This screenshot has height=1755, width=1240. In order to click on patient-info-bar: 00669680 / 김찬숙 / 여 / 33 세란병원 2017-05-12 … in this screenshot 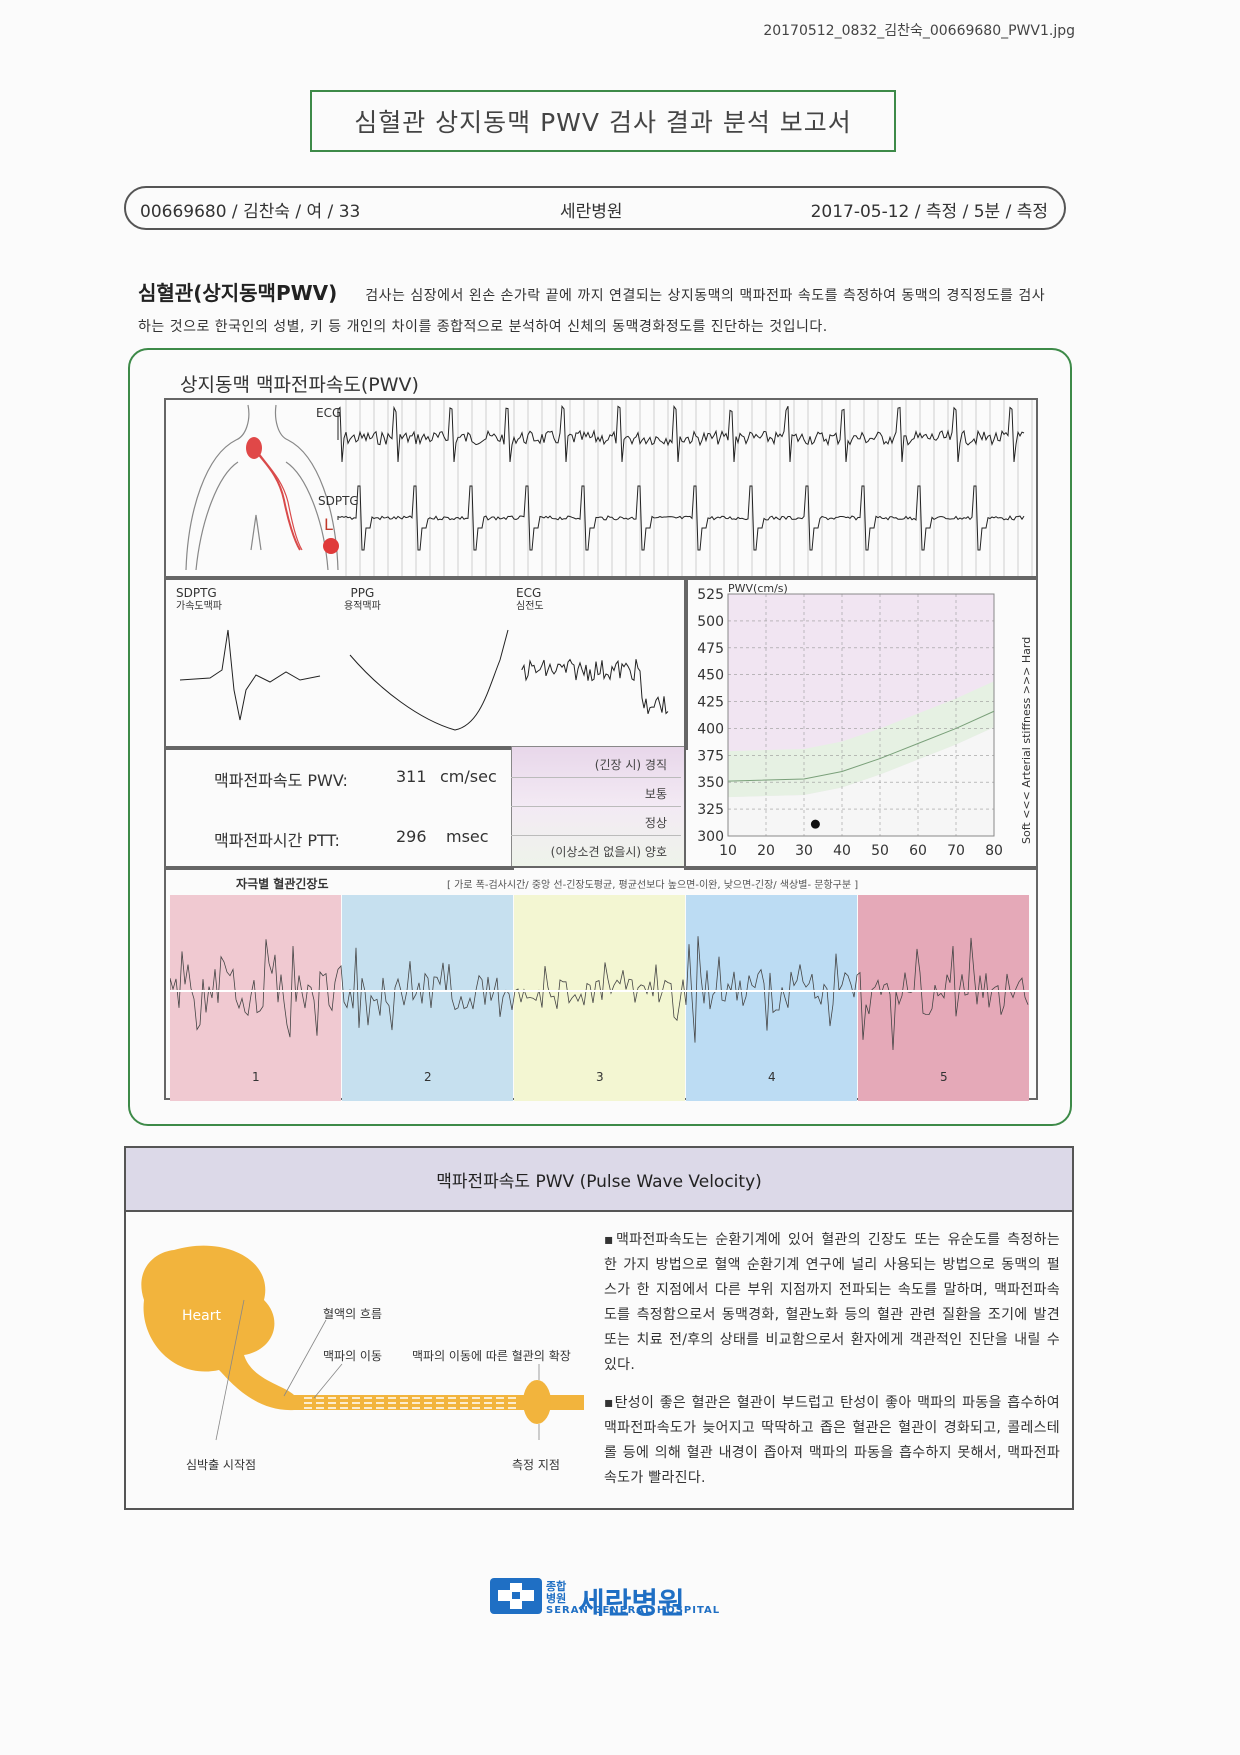, I will do `click(595, 208)`.